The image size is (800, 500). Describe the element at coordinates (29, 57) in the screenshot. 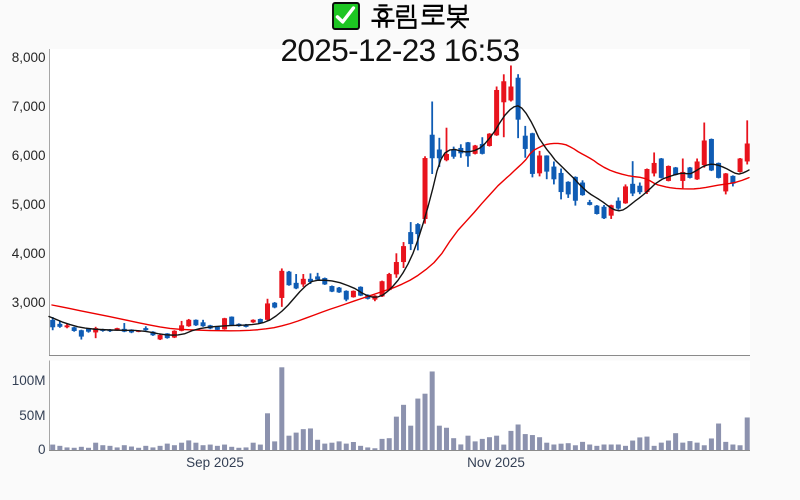

I see `svg-text: 8,000` at that location.